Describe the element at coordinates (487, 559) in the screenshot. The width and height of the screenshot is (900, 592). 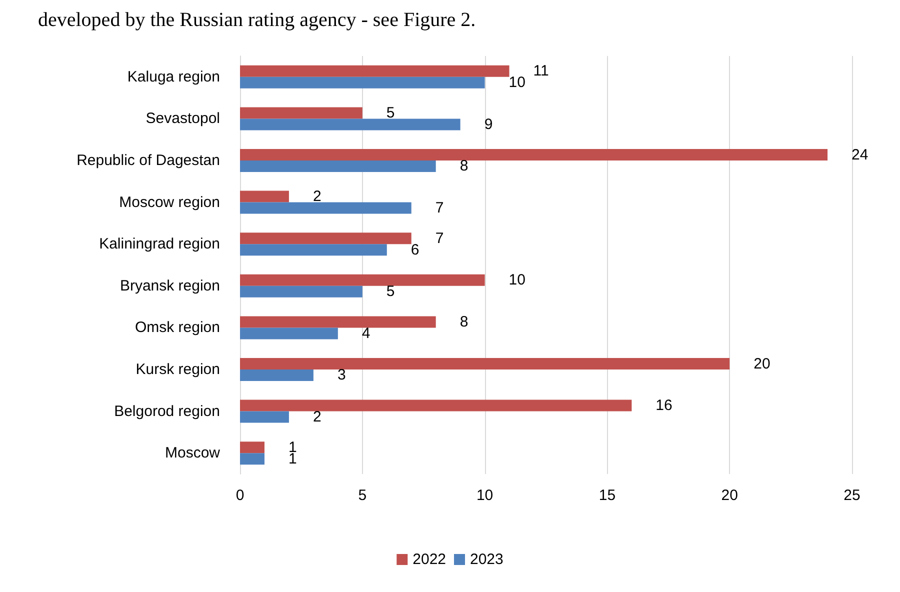
I see `legend-label: 2023` at that location.